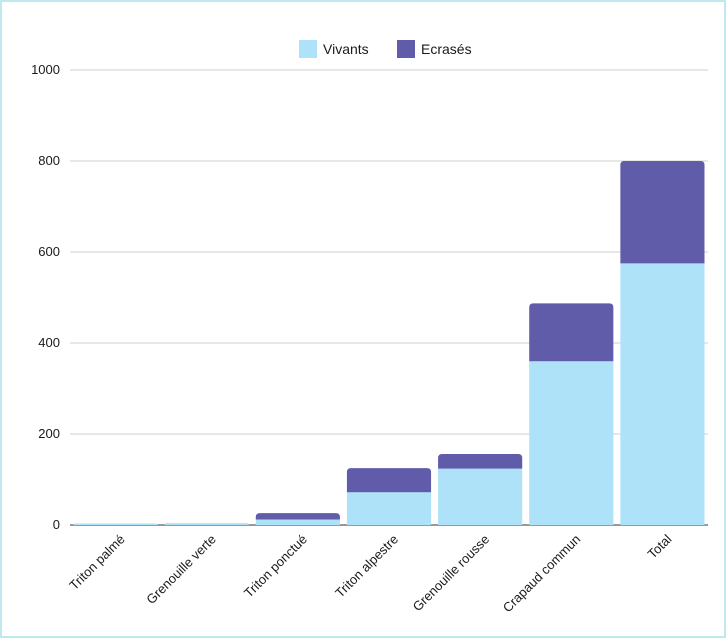 Image resolution: width=726 pixels, height=640 pixels. I want to click on y-tick-label: 1000, so click(45, 69).